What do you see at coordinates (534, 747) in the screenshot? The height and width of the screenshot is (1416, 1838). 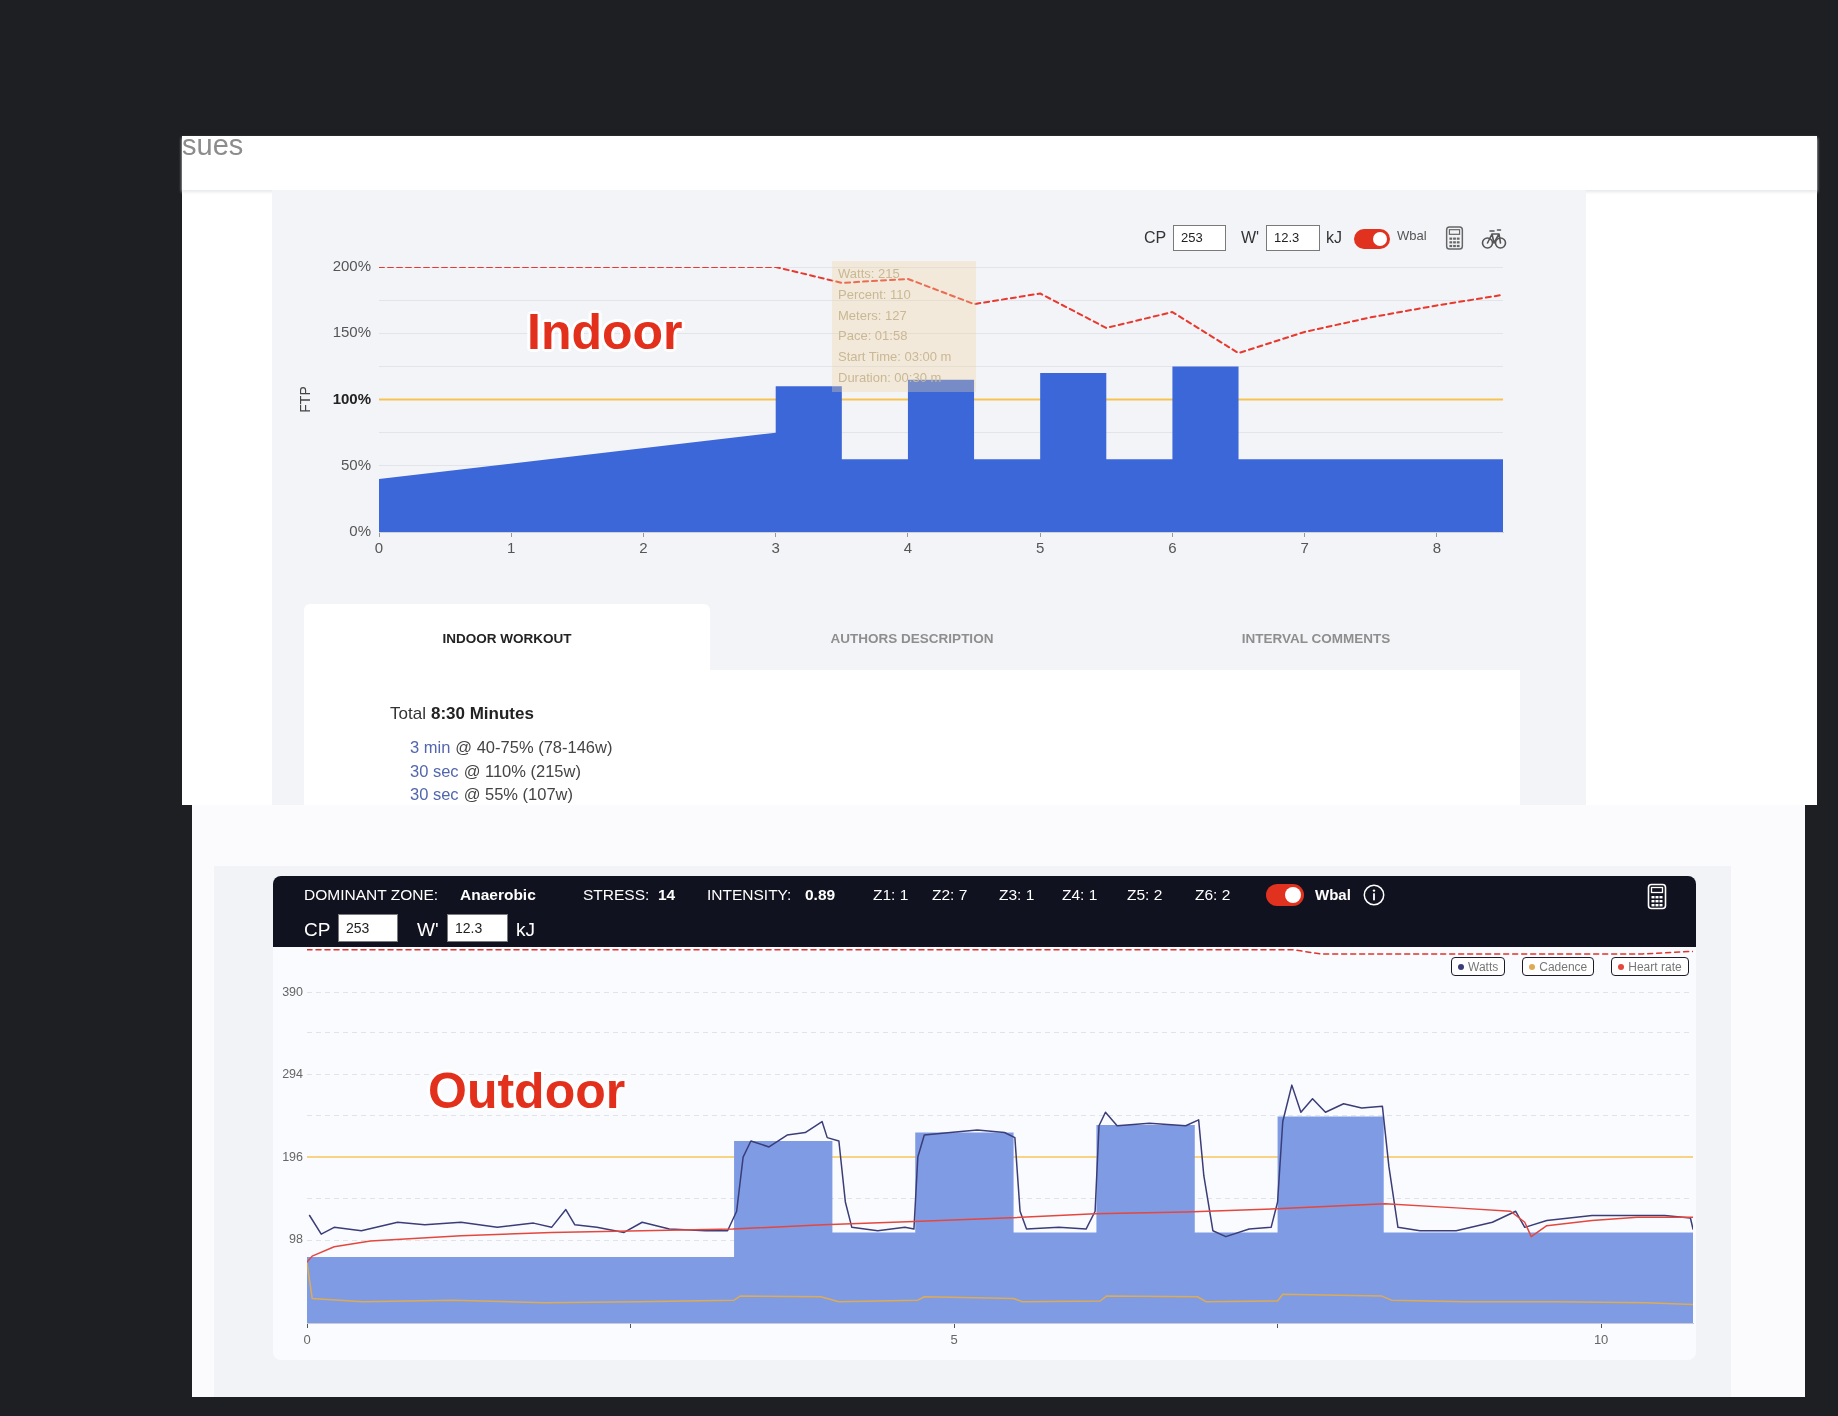 I see `text: @ 40-75% (78-146w)` at bounding box center [534, 747].